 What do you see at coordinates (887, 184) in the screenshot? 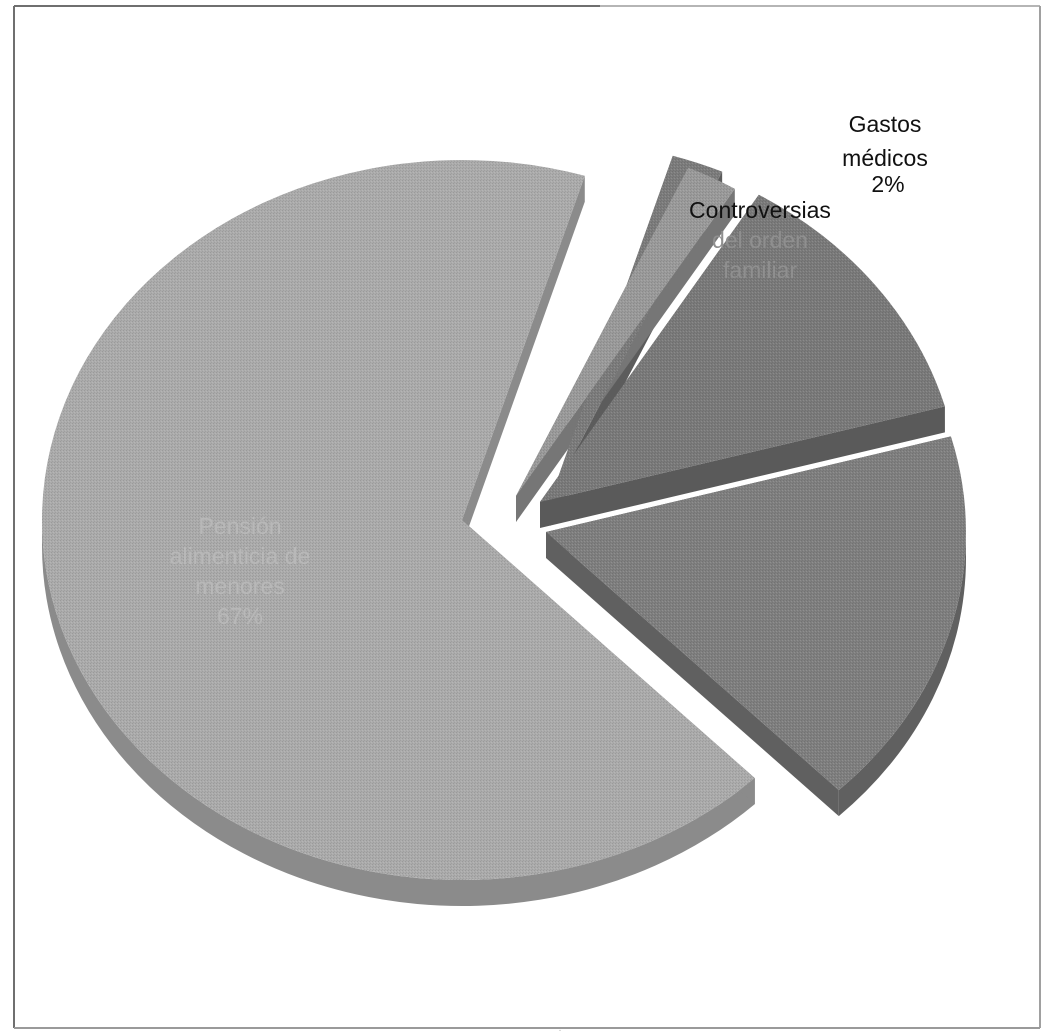
I see `pie-label-value-0: 2%` at bounding box center [887, 184].